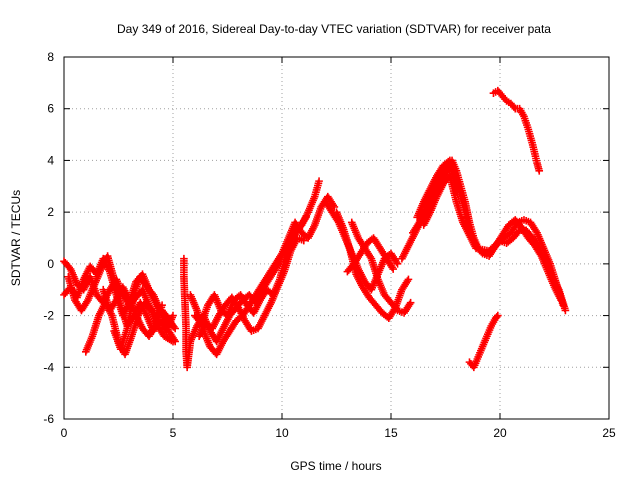  What do you see at coordinates (609, 433) in the screenshot?
I see `x-tick-label: 25` at bounding box center [609, 433].